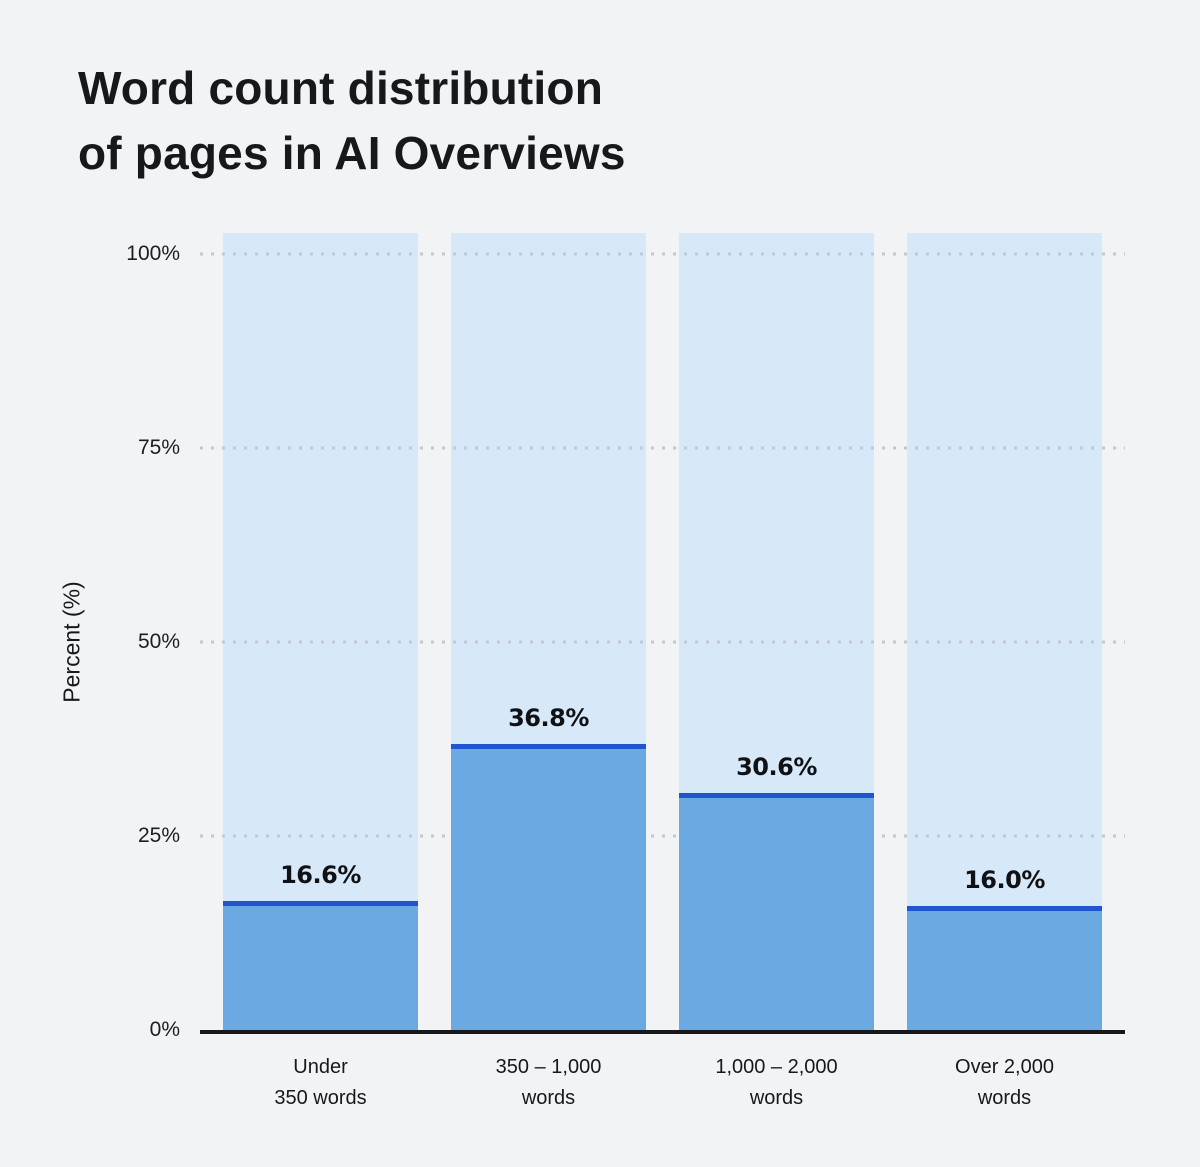 The image size is (1200, 1167). What do you see at coordinates (158, 835) in the screenshot?
I see `y-tick-label-25: 25%` at bounding box center [158, 835].